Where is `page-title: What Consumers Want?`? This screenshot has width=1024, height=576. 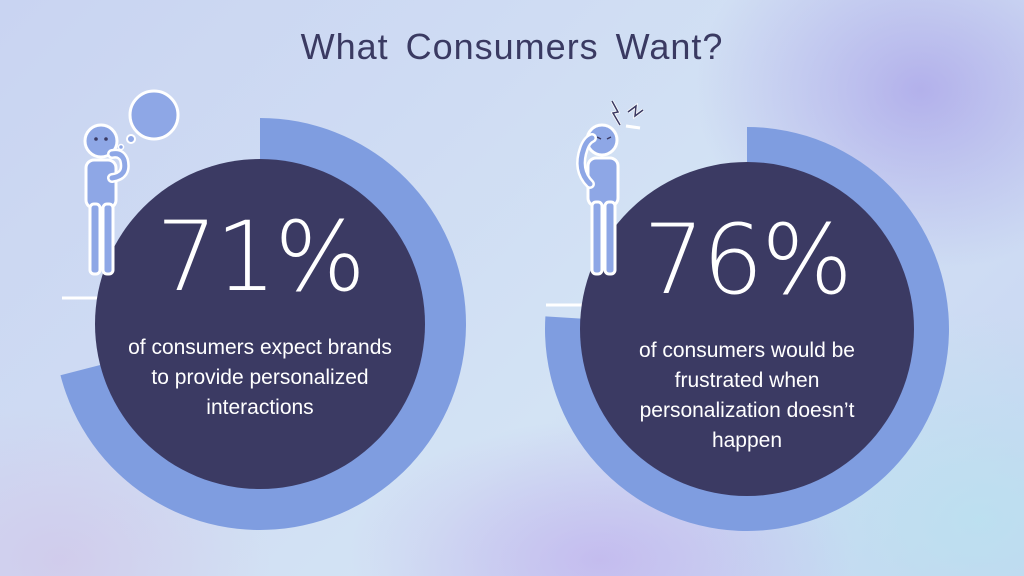 page-title: What Consumers Want? is located at coordinates (512, 46).